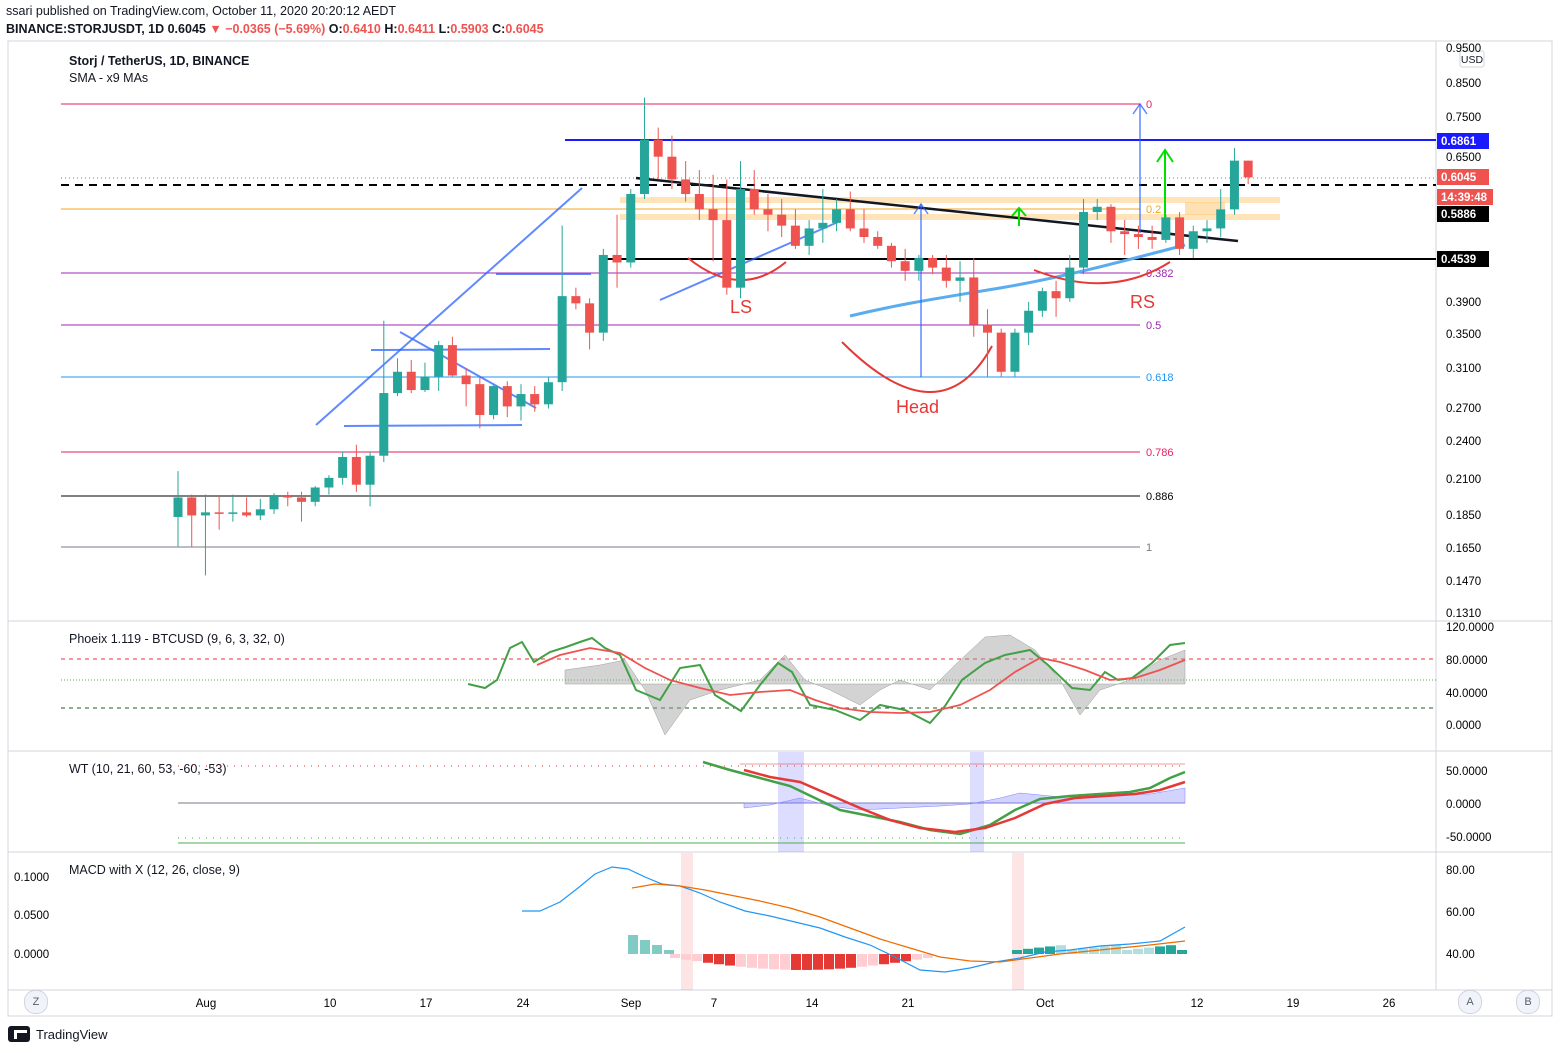 This screenshot has width=1560, height=1053. What do you see at coordinates (391, 29) in the screenshot?
I see `high-label: H:` at bounding box center [391, 29].